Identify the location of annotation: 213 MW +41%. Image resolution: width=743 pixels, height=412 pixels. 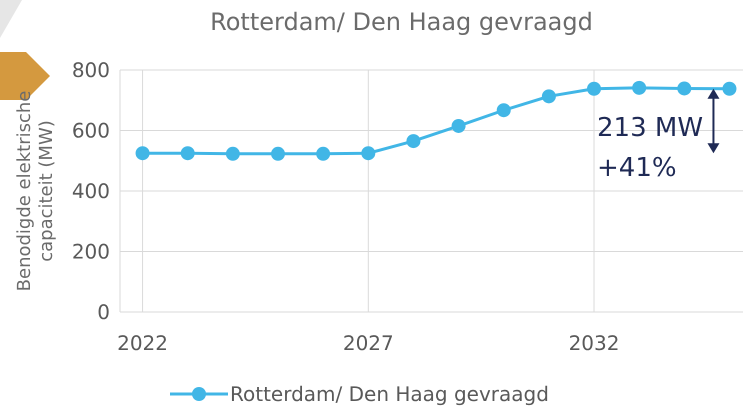
(650, 148).